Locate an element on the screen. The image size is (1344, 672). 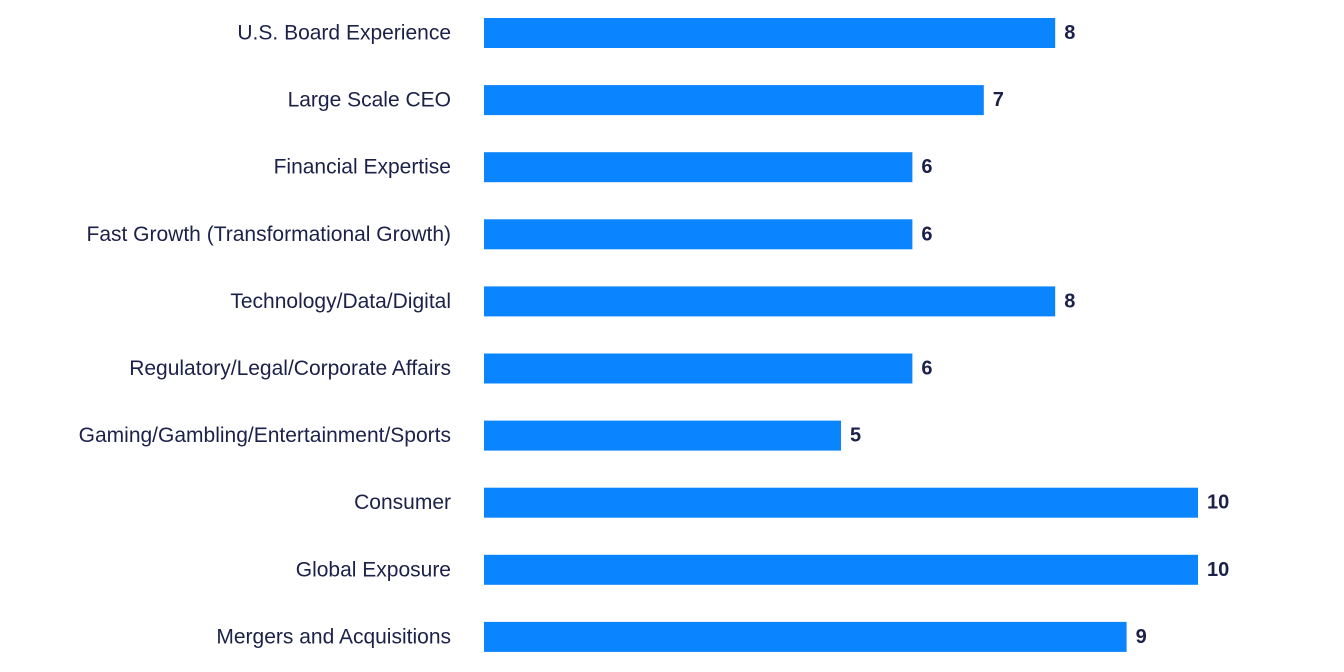
bar-row: Global Exposure 10 is located at coordinates (762, 569).